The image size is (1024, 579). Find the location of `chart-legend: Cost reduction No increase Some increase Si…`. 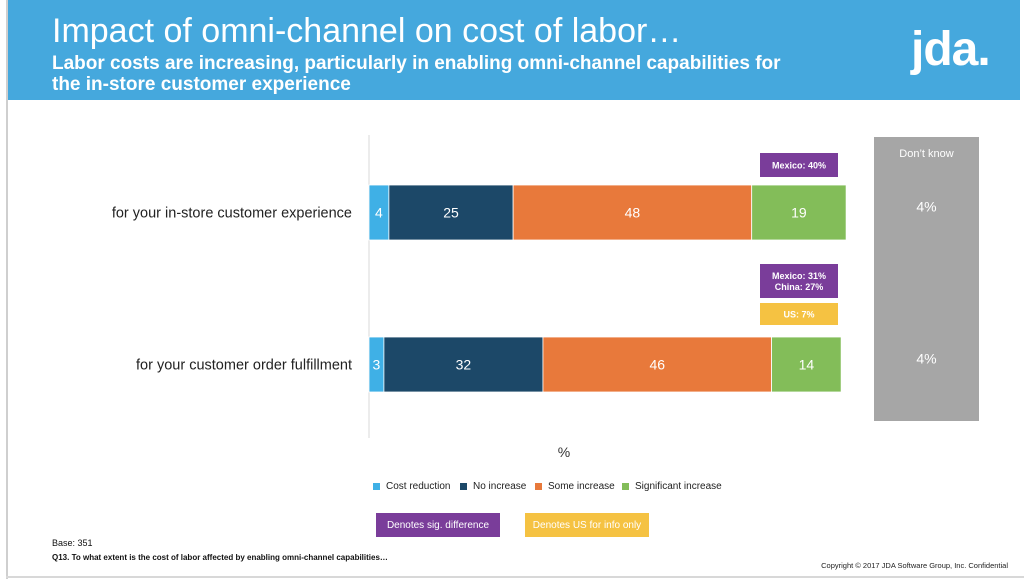

chart-legend: Cost reduction No increase Some increase Si… is located at coordinates (512, 488).